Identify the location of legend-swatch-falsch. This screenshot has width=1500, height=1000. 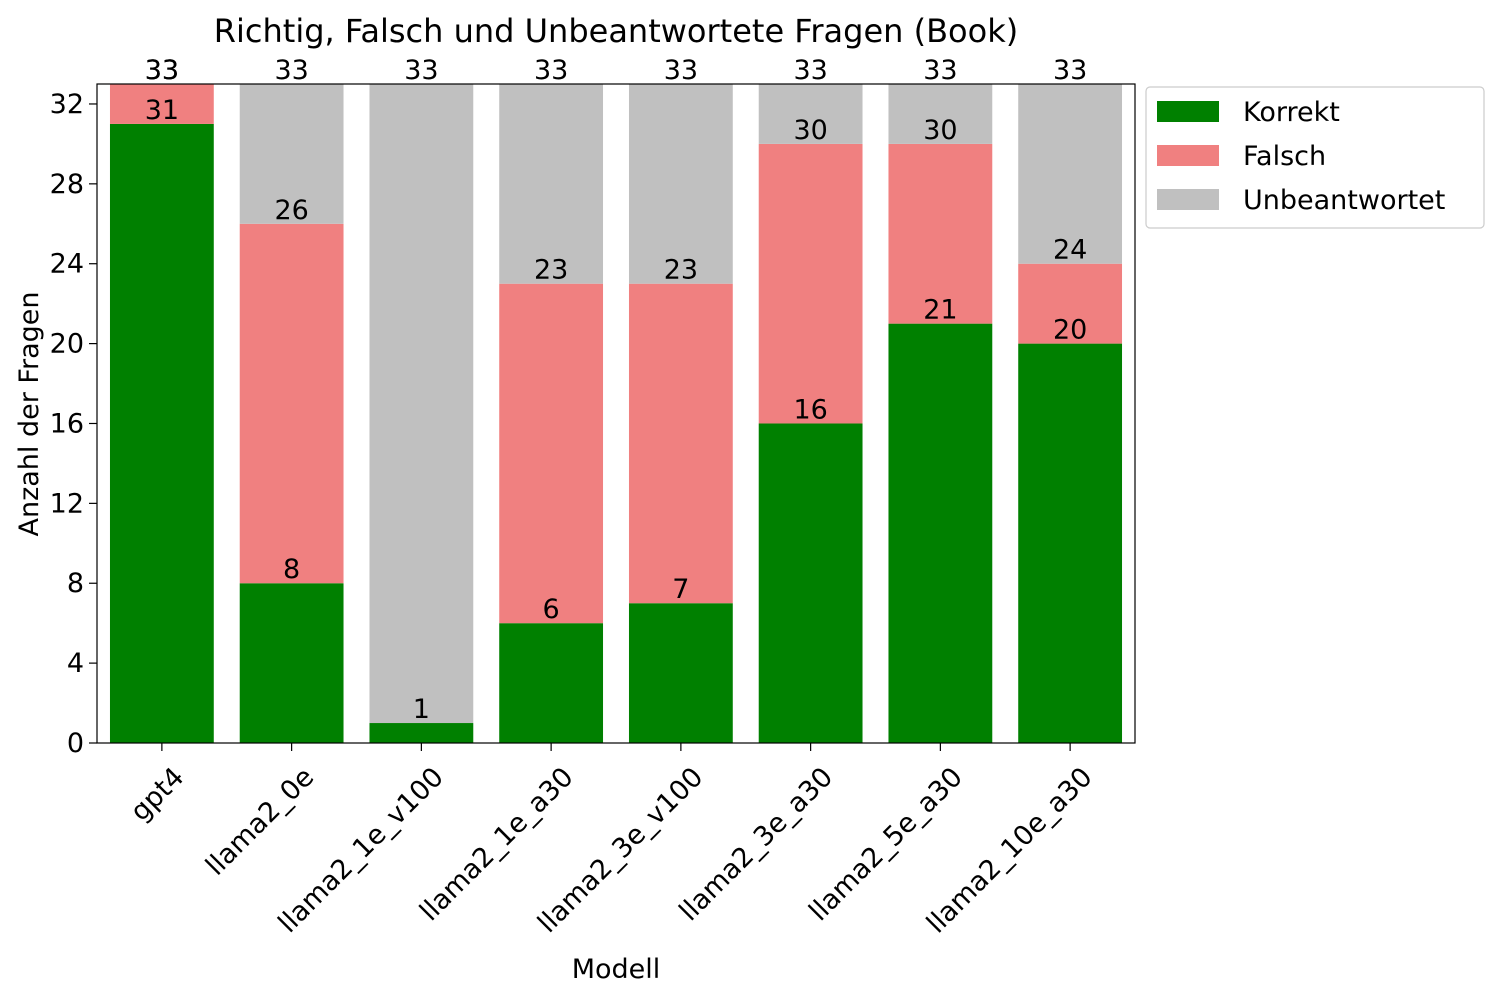
(1188, 155).